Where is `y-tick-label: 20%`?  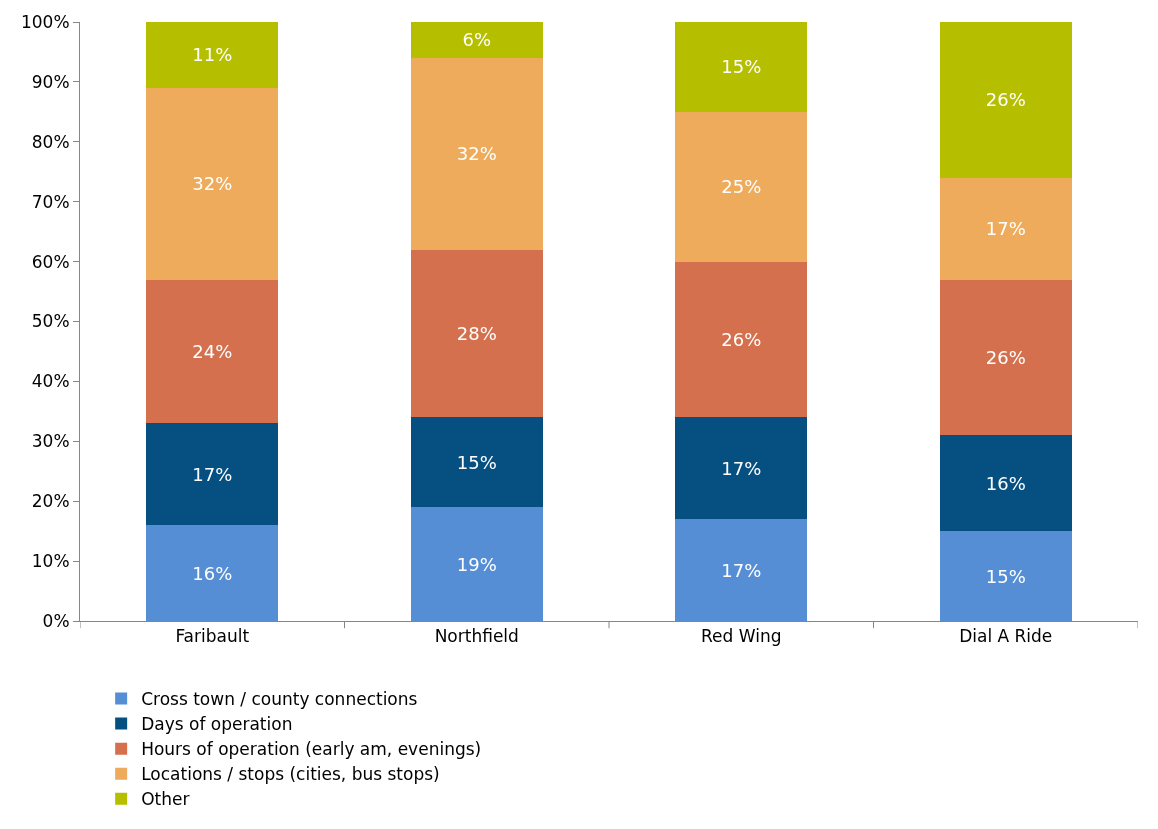 y-tick-label: 20% is located at coordinates (50, 501).